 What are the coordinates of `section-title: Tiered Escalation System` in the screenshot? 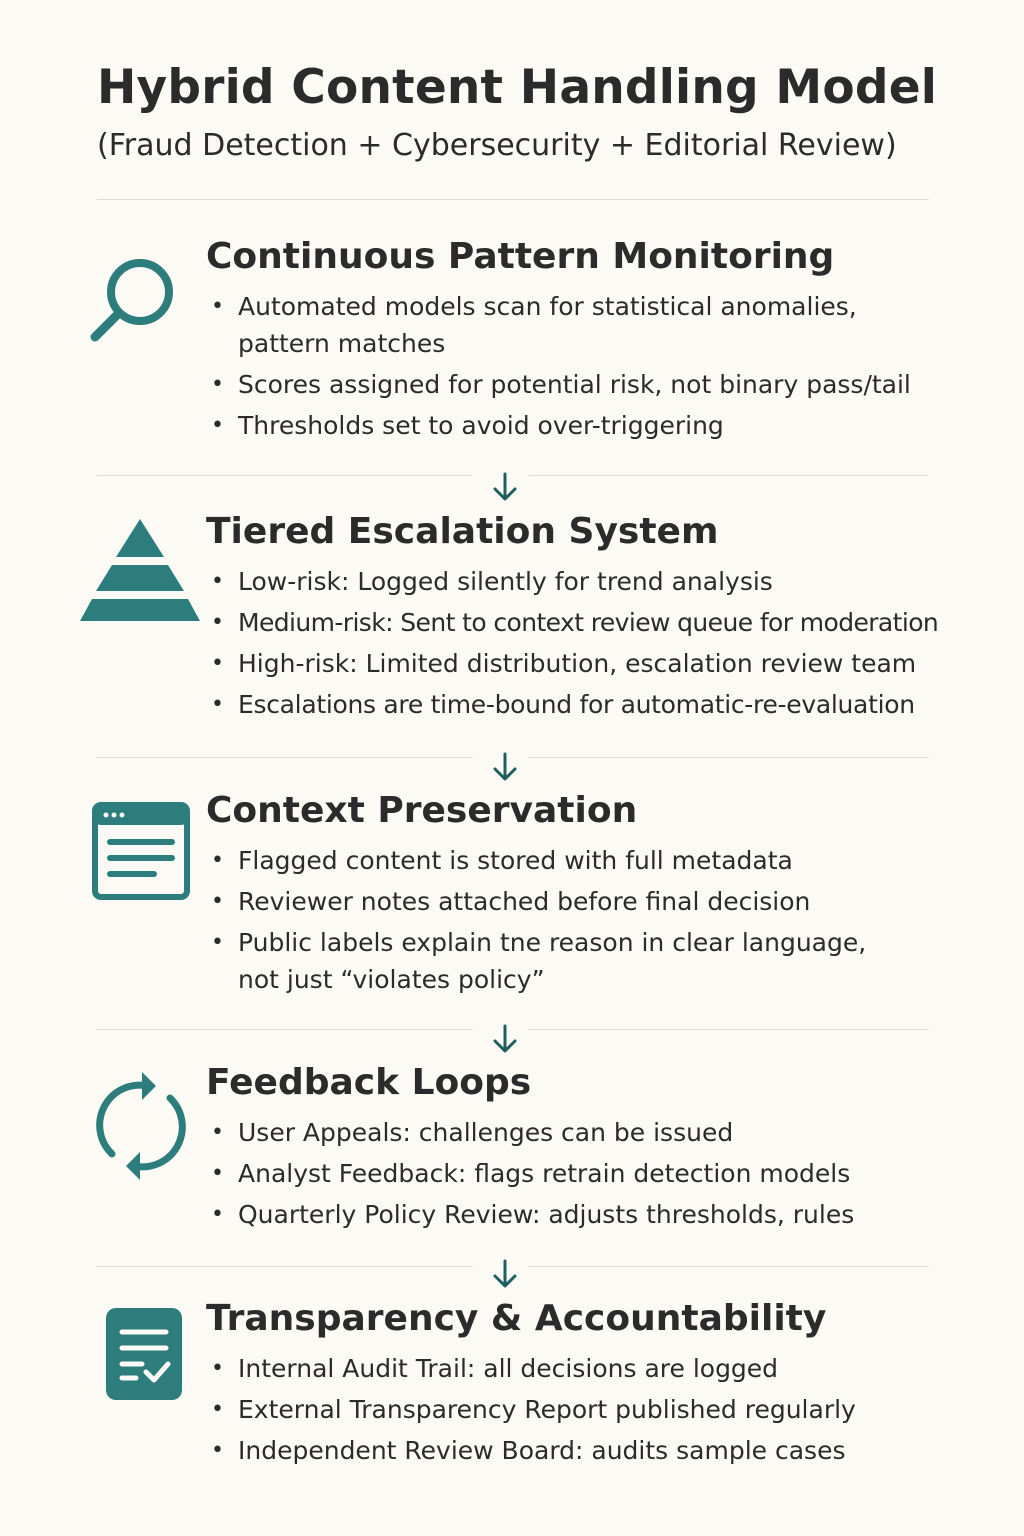 It's located at (462, 531).